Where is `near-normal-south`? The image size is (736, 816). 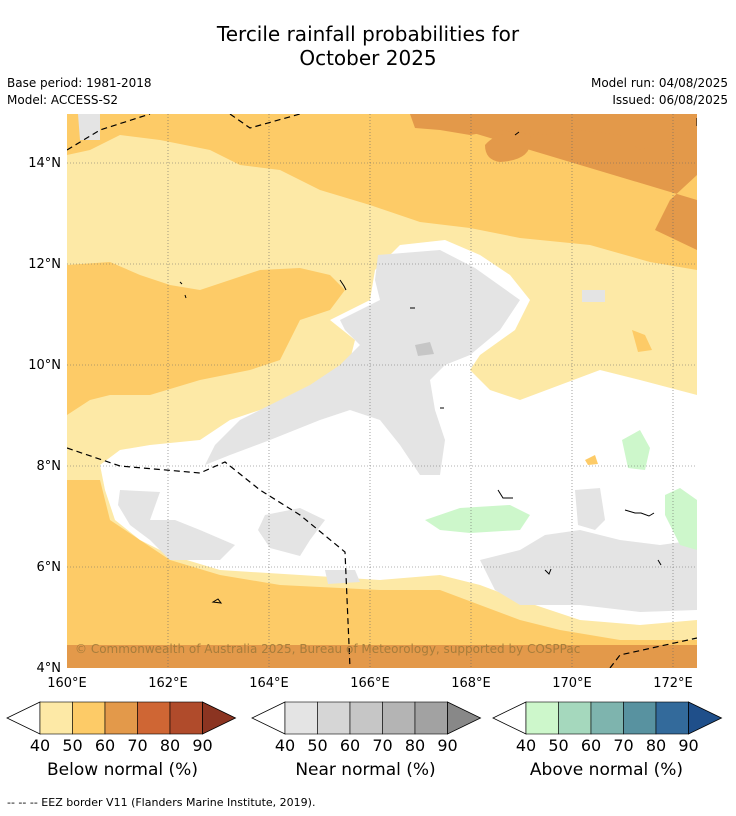
near-normal-south is located at coordinates (588, 571).